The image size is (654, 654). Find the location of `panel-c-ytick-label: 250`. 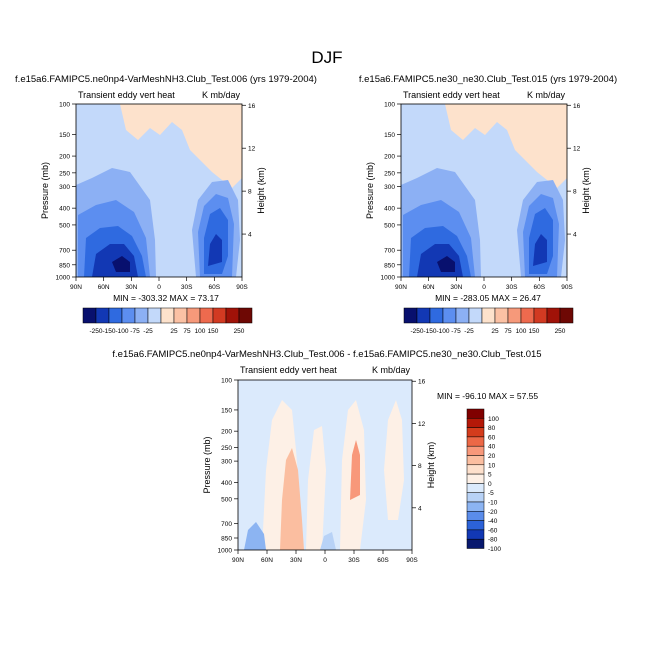

panel-c-ytick-label: 250 is located at coordinates (226, 448).